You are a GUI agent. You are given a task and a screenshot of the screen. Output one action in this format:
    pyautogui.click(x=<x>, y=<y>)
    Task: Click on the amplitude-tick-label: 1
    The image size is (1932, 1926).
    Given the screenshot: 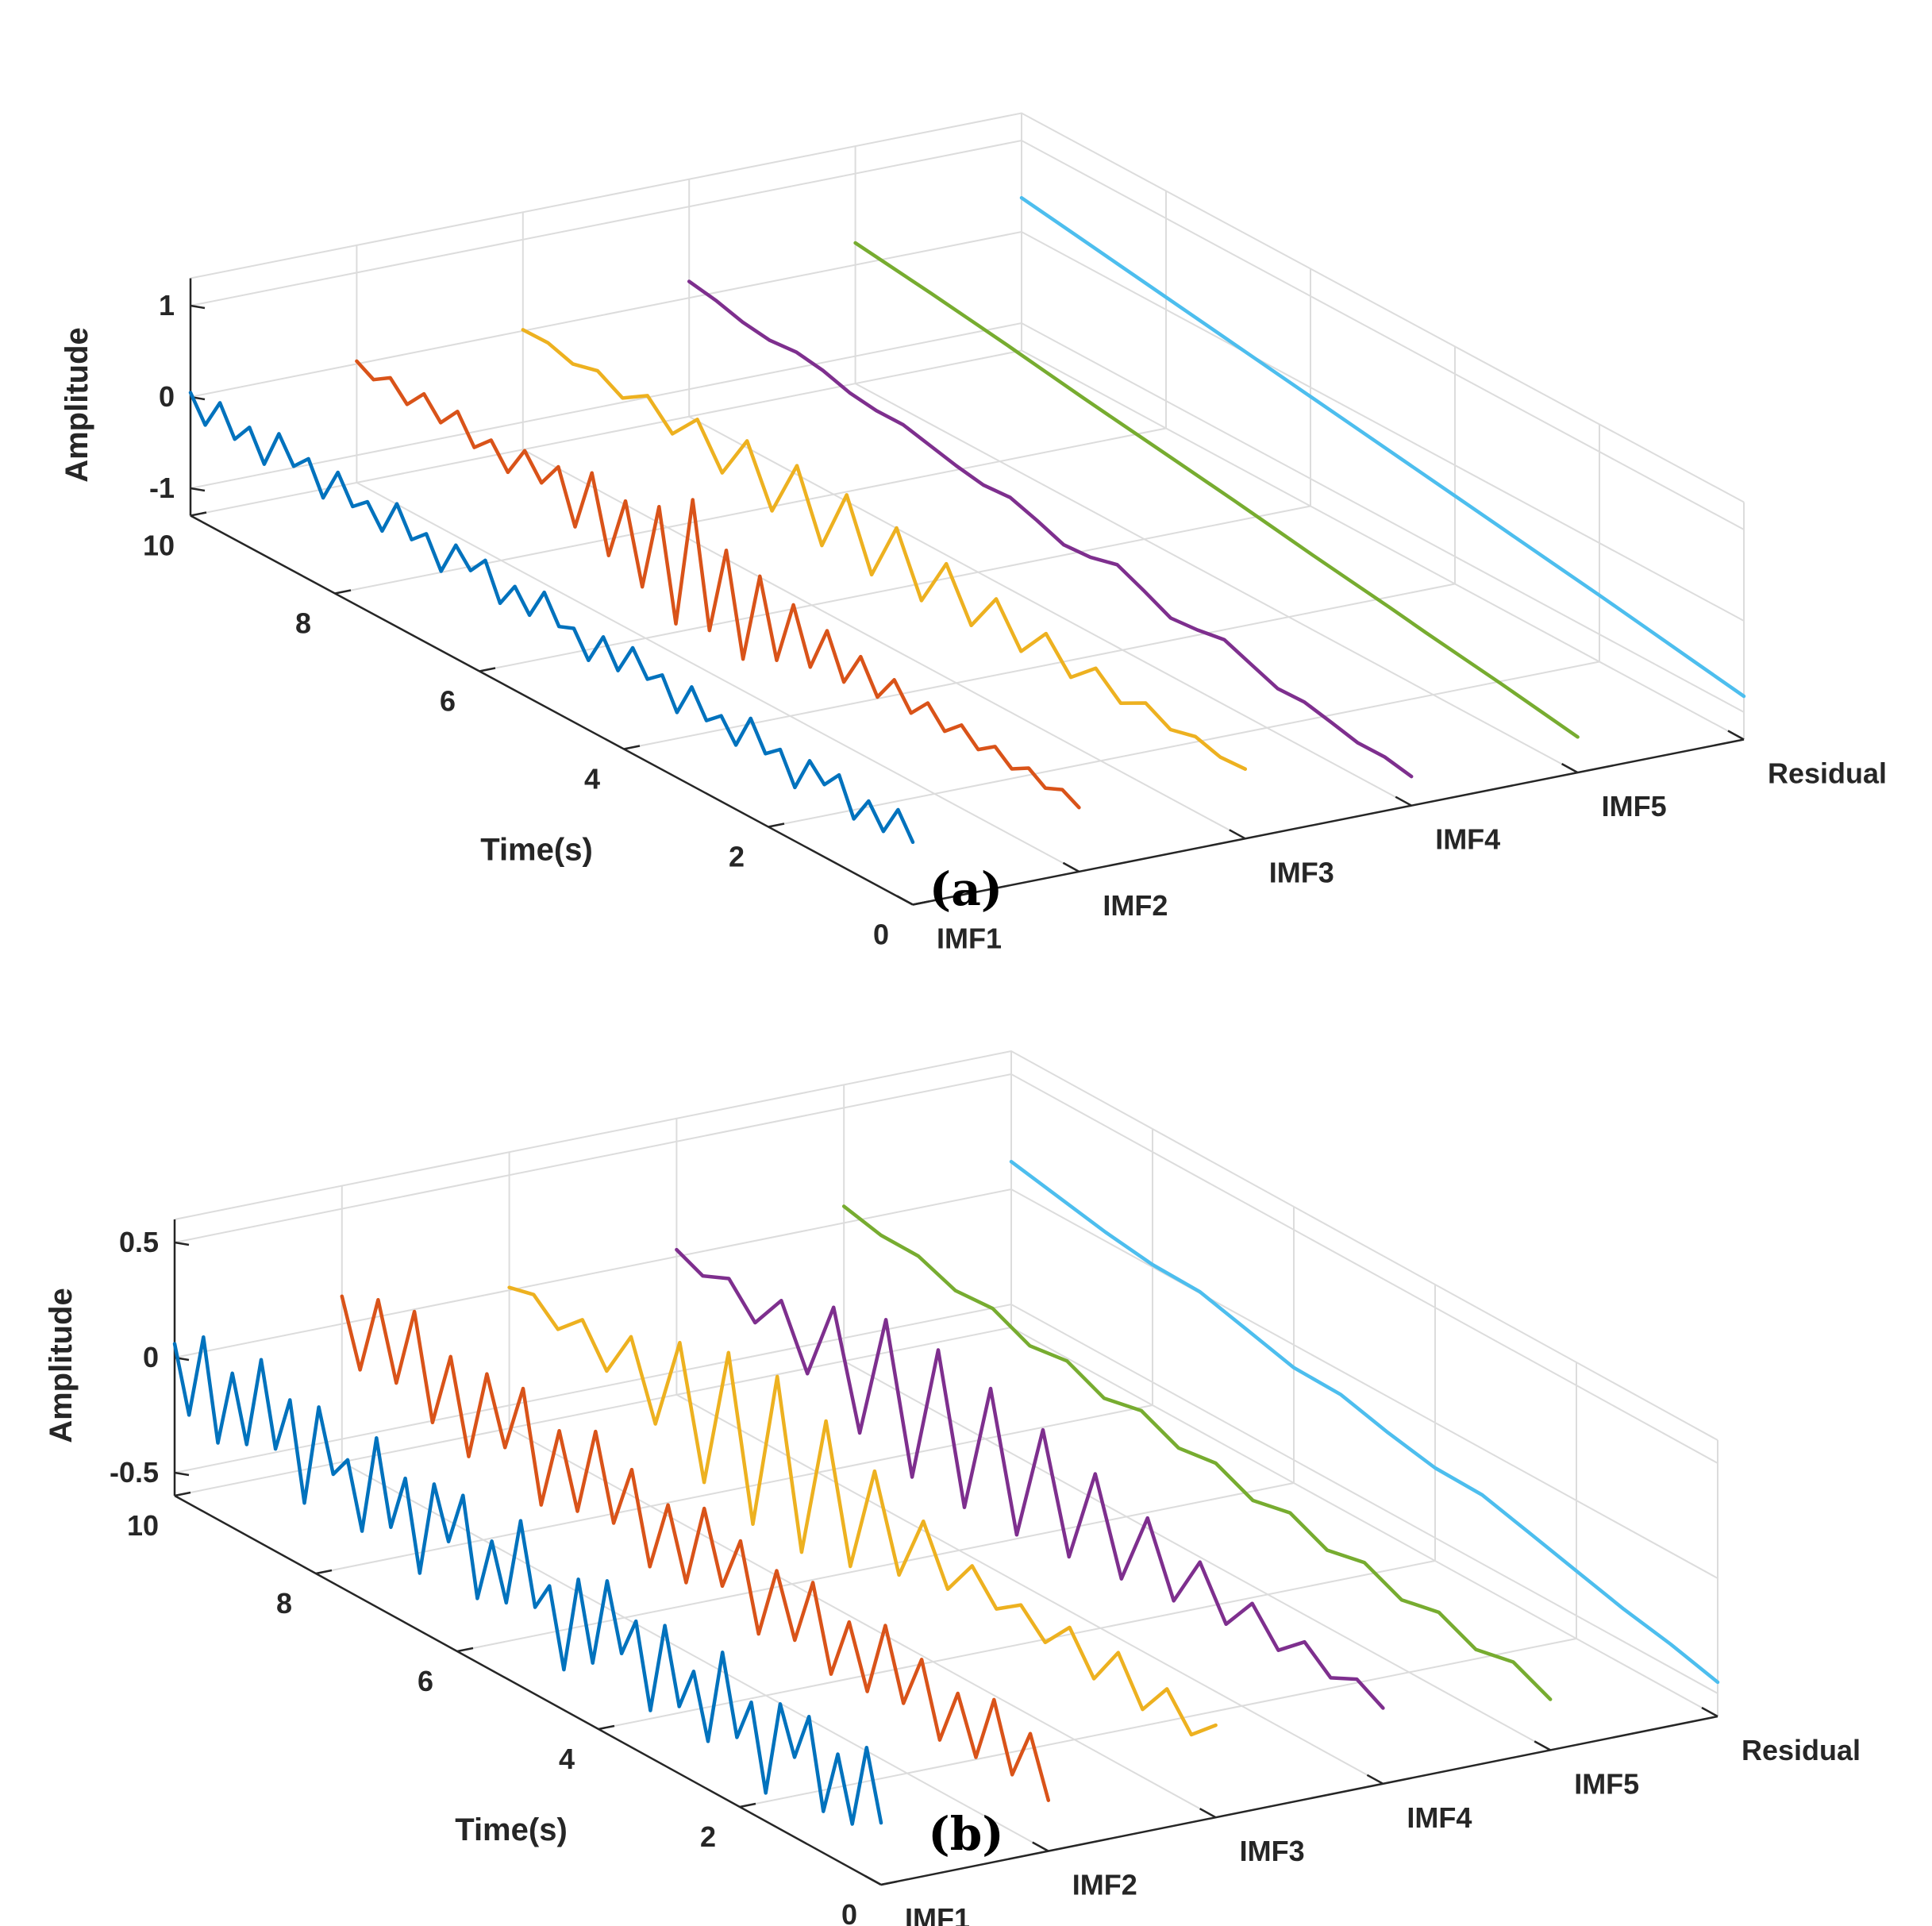 What is the action you would take?
    pyautogui.click(x=167, y=306)
    